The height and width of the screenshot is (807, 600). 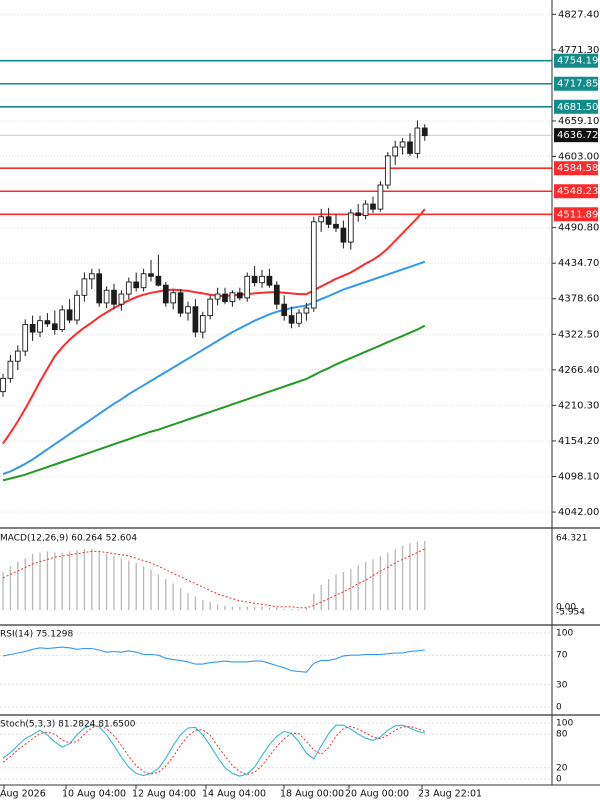 I want to click on stoch-label: Stoch(5,3,3) 81.2824 81.6500, so click(x=68, y=725).